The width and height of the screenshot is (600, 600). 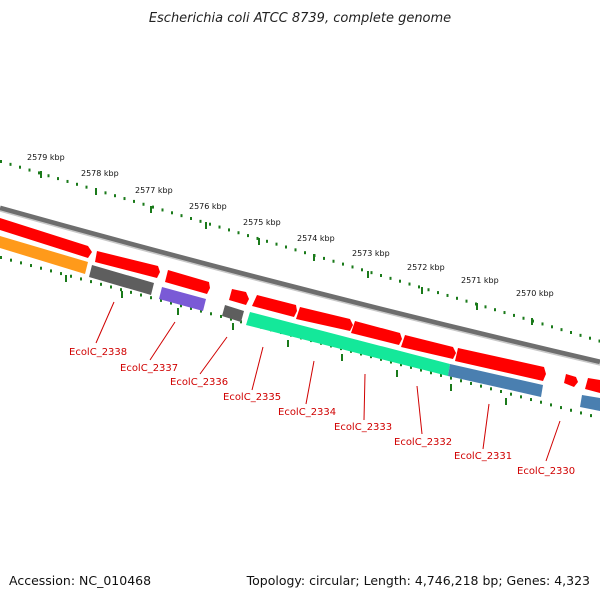 What do you see at coordinates (316, 238) in the screenshot?
I see `kbp-label: 2574 kbp` at bounding box center [316, 238].